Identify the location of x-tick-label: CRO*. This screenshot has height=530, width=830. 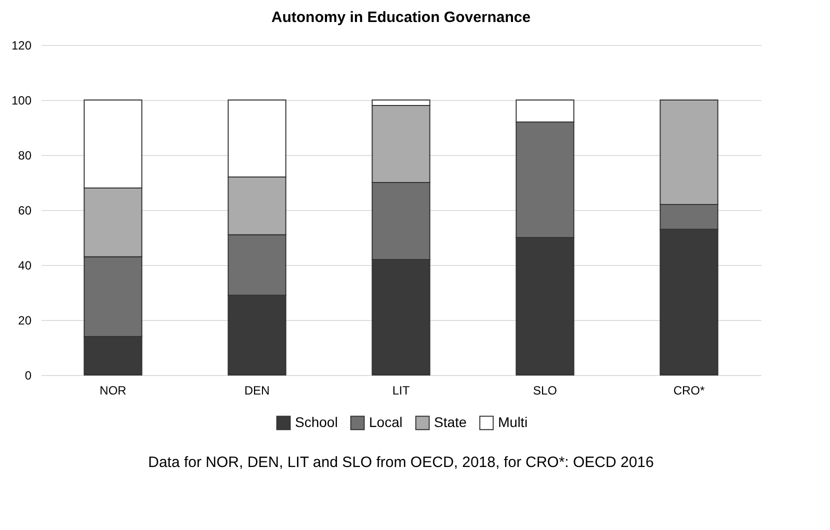
(689, 391).